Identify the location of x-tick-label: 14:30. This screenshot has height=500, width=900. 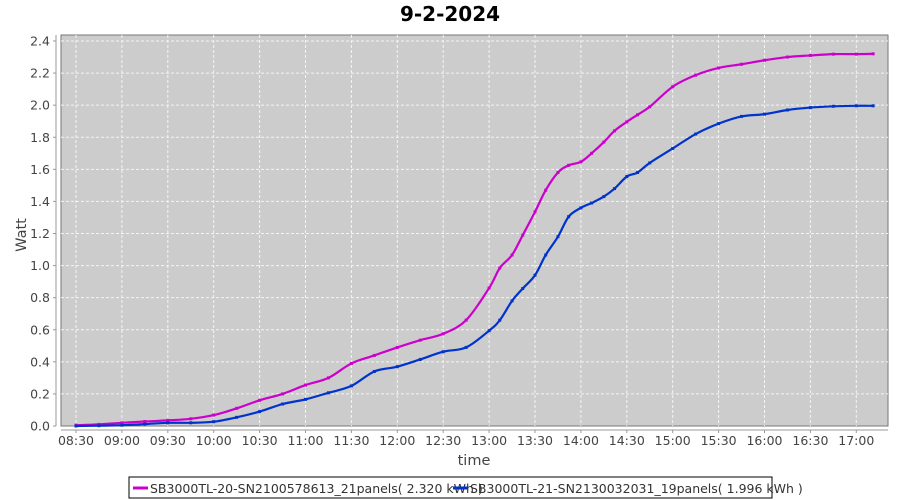
(627, 440).